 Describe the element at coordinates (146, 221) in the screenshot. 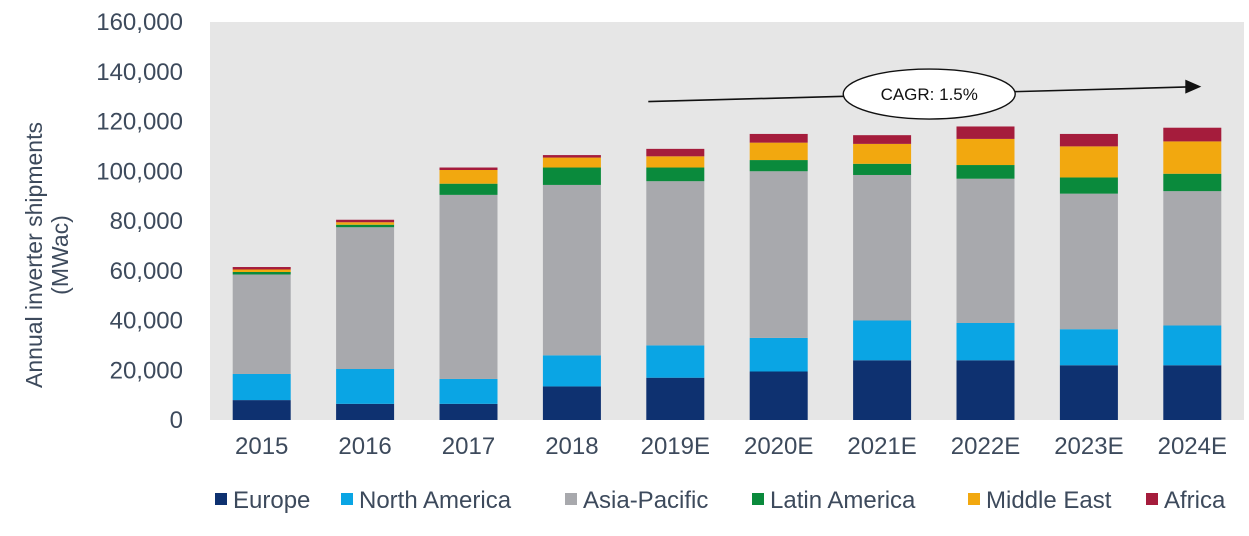

I see `y-tick-label: 80,000` at that location.